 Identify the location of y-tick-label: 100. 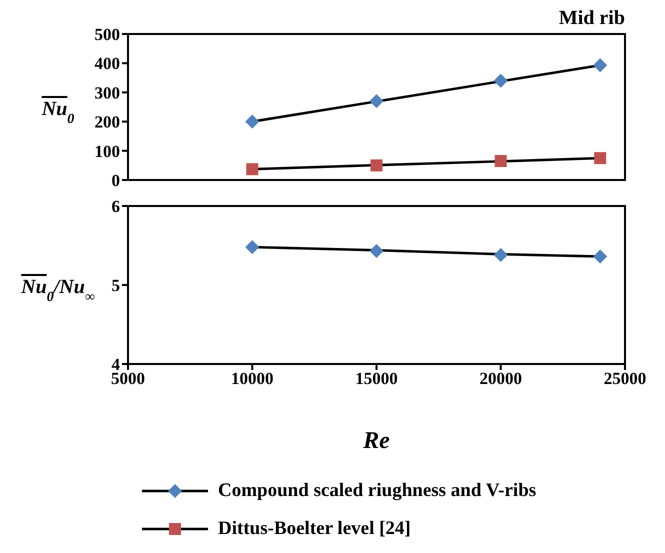
(107, 151).